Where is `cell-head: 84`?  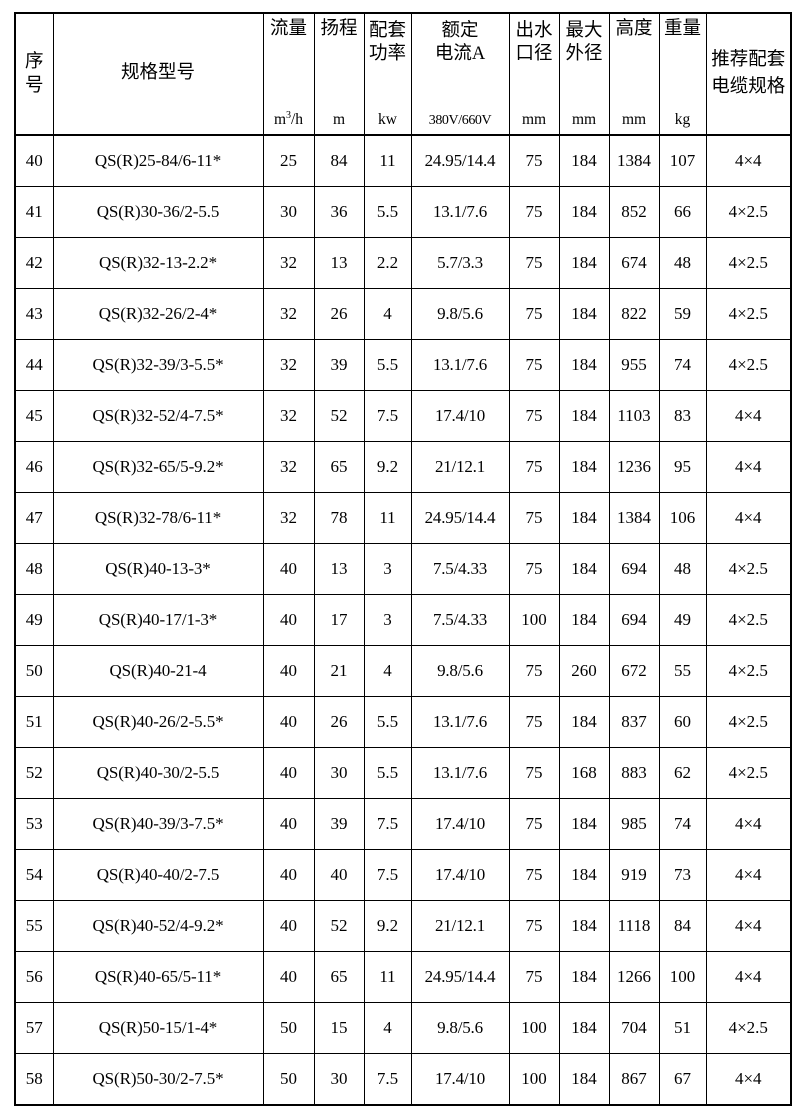 cell-head: 84 is located at coordinates (339, 160).